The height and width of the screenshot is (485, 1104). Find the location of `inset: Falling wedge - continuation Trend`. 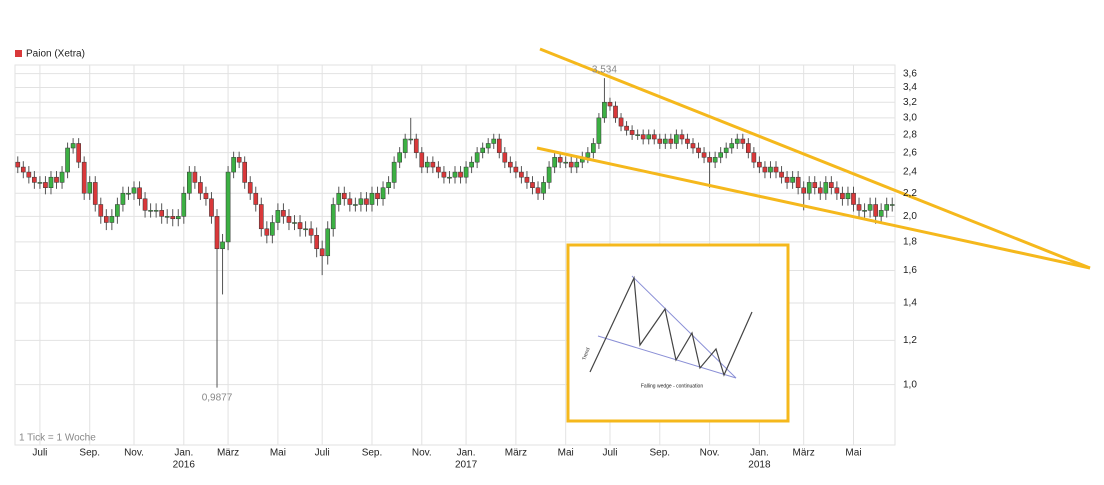

inset: Falling wedge - continuation Trend is located at coordinates (678, 333).